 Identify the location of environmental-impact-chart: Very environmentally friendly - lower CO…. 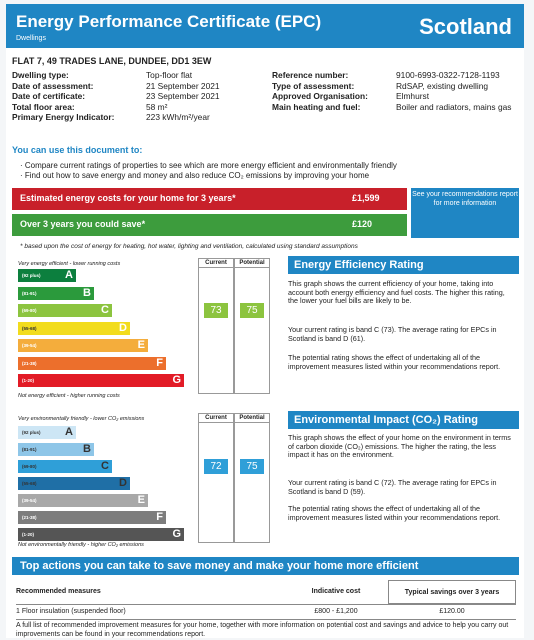
(145, 481).